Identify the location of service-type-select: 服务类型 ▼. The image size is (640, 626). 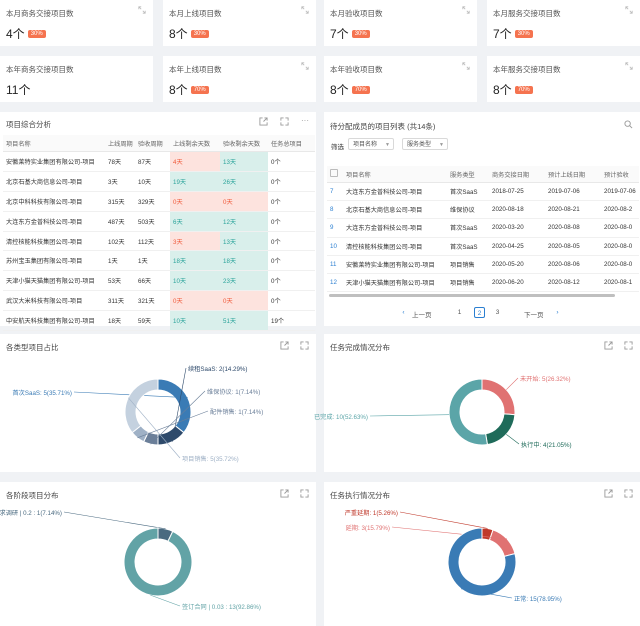
(425, 144).